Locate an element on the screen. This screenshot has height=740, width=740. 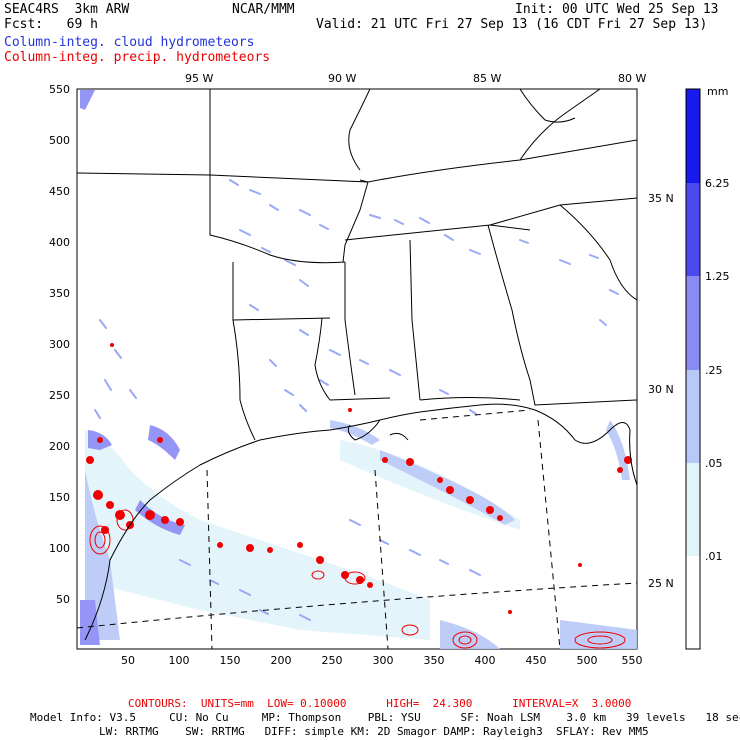
y-tick-label: 500 is located at coordinates (59, 140).